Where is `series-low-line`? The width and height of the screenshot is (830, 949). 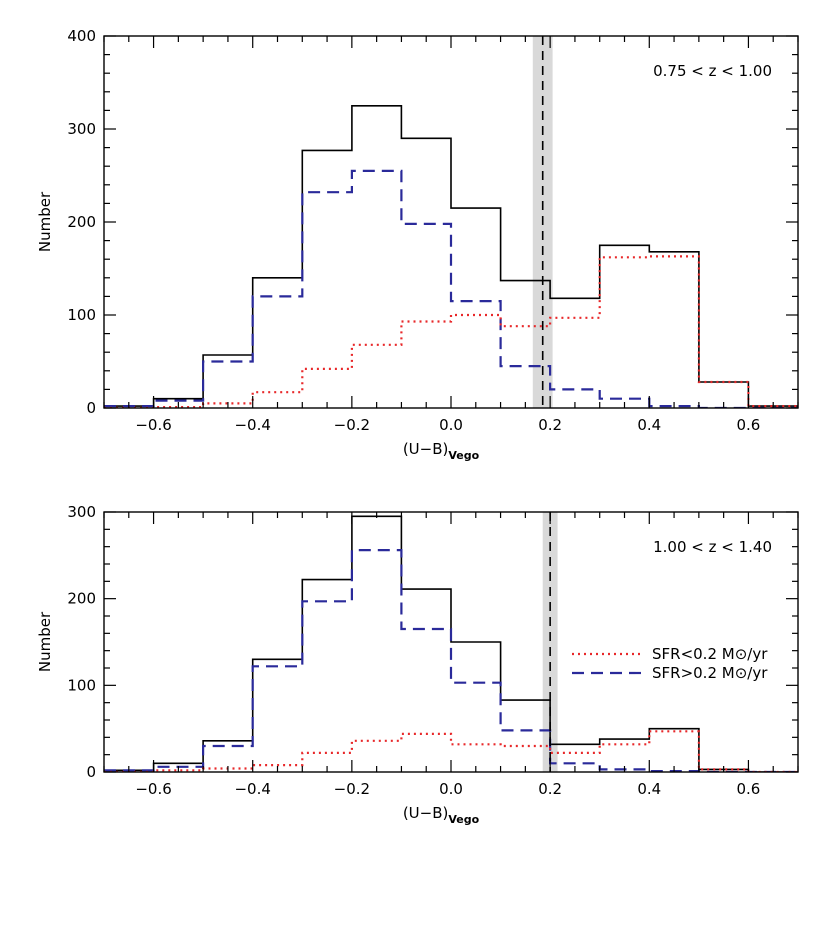
series-low-line is located at coordinates (451, 331).